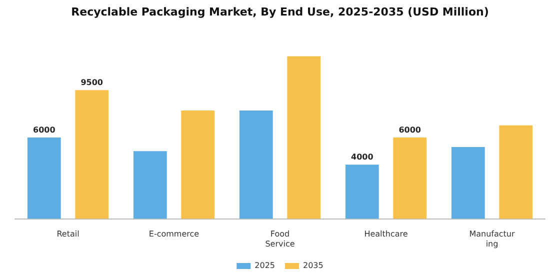 The width and height of the screenshot is (560, 280). What do you see at coordinates (492, 239) in the screenshot?
I see `x-tick-label: Manufacturing` at bounding box center [492, 239].